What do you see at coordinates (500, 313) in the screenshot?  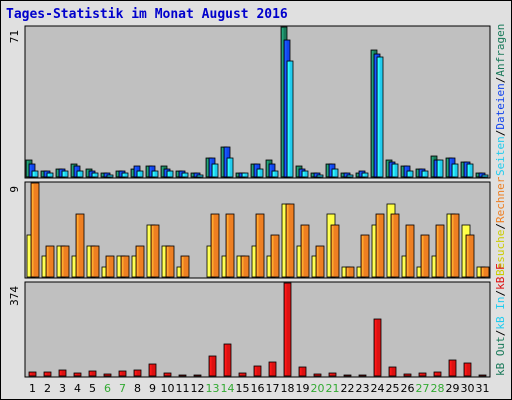 I see `legend-kb-in: kB In` at bounding box center [500, 313].